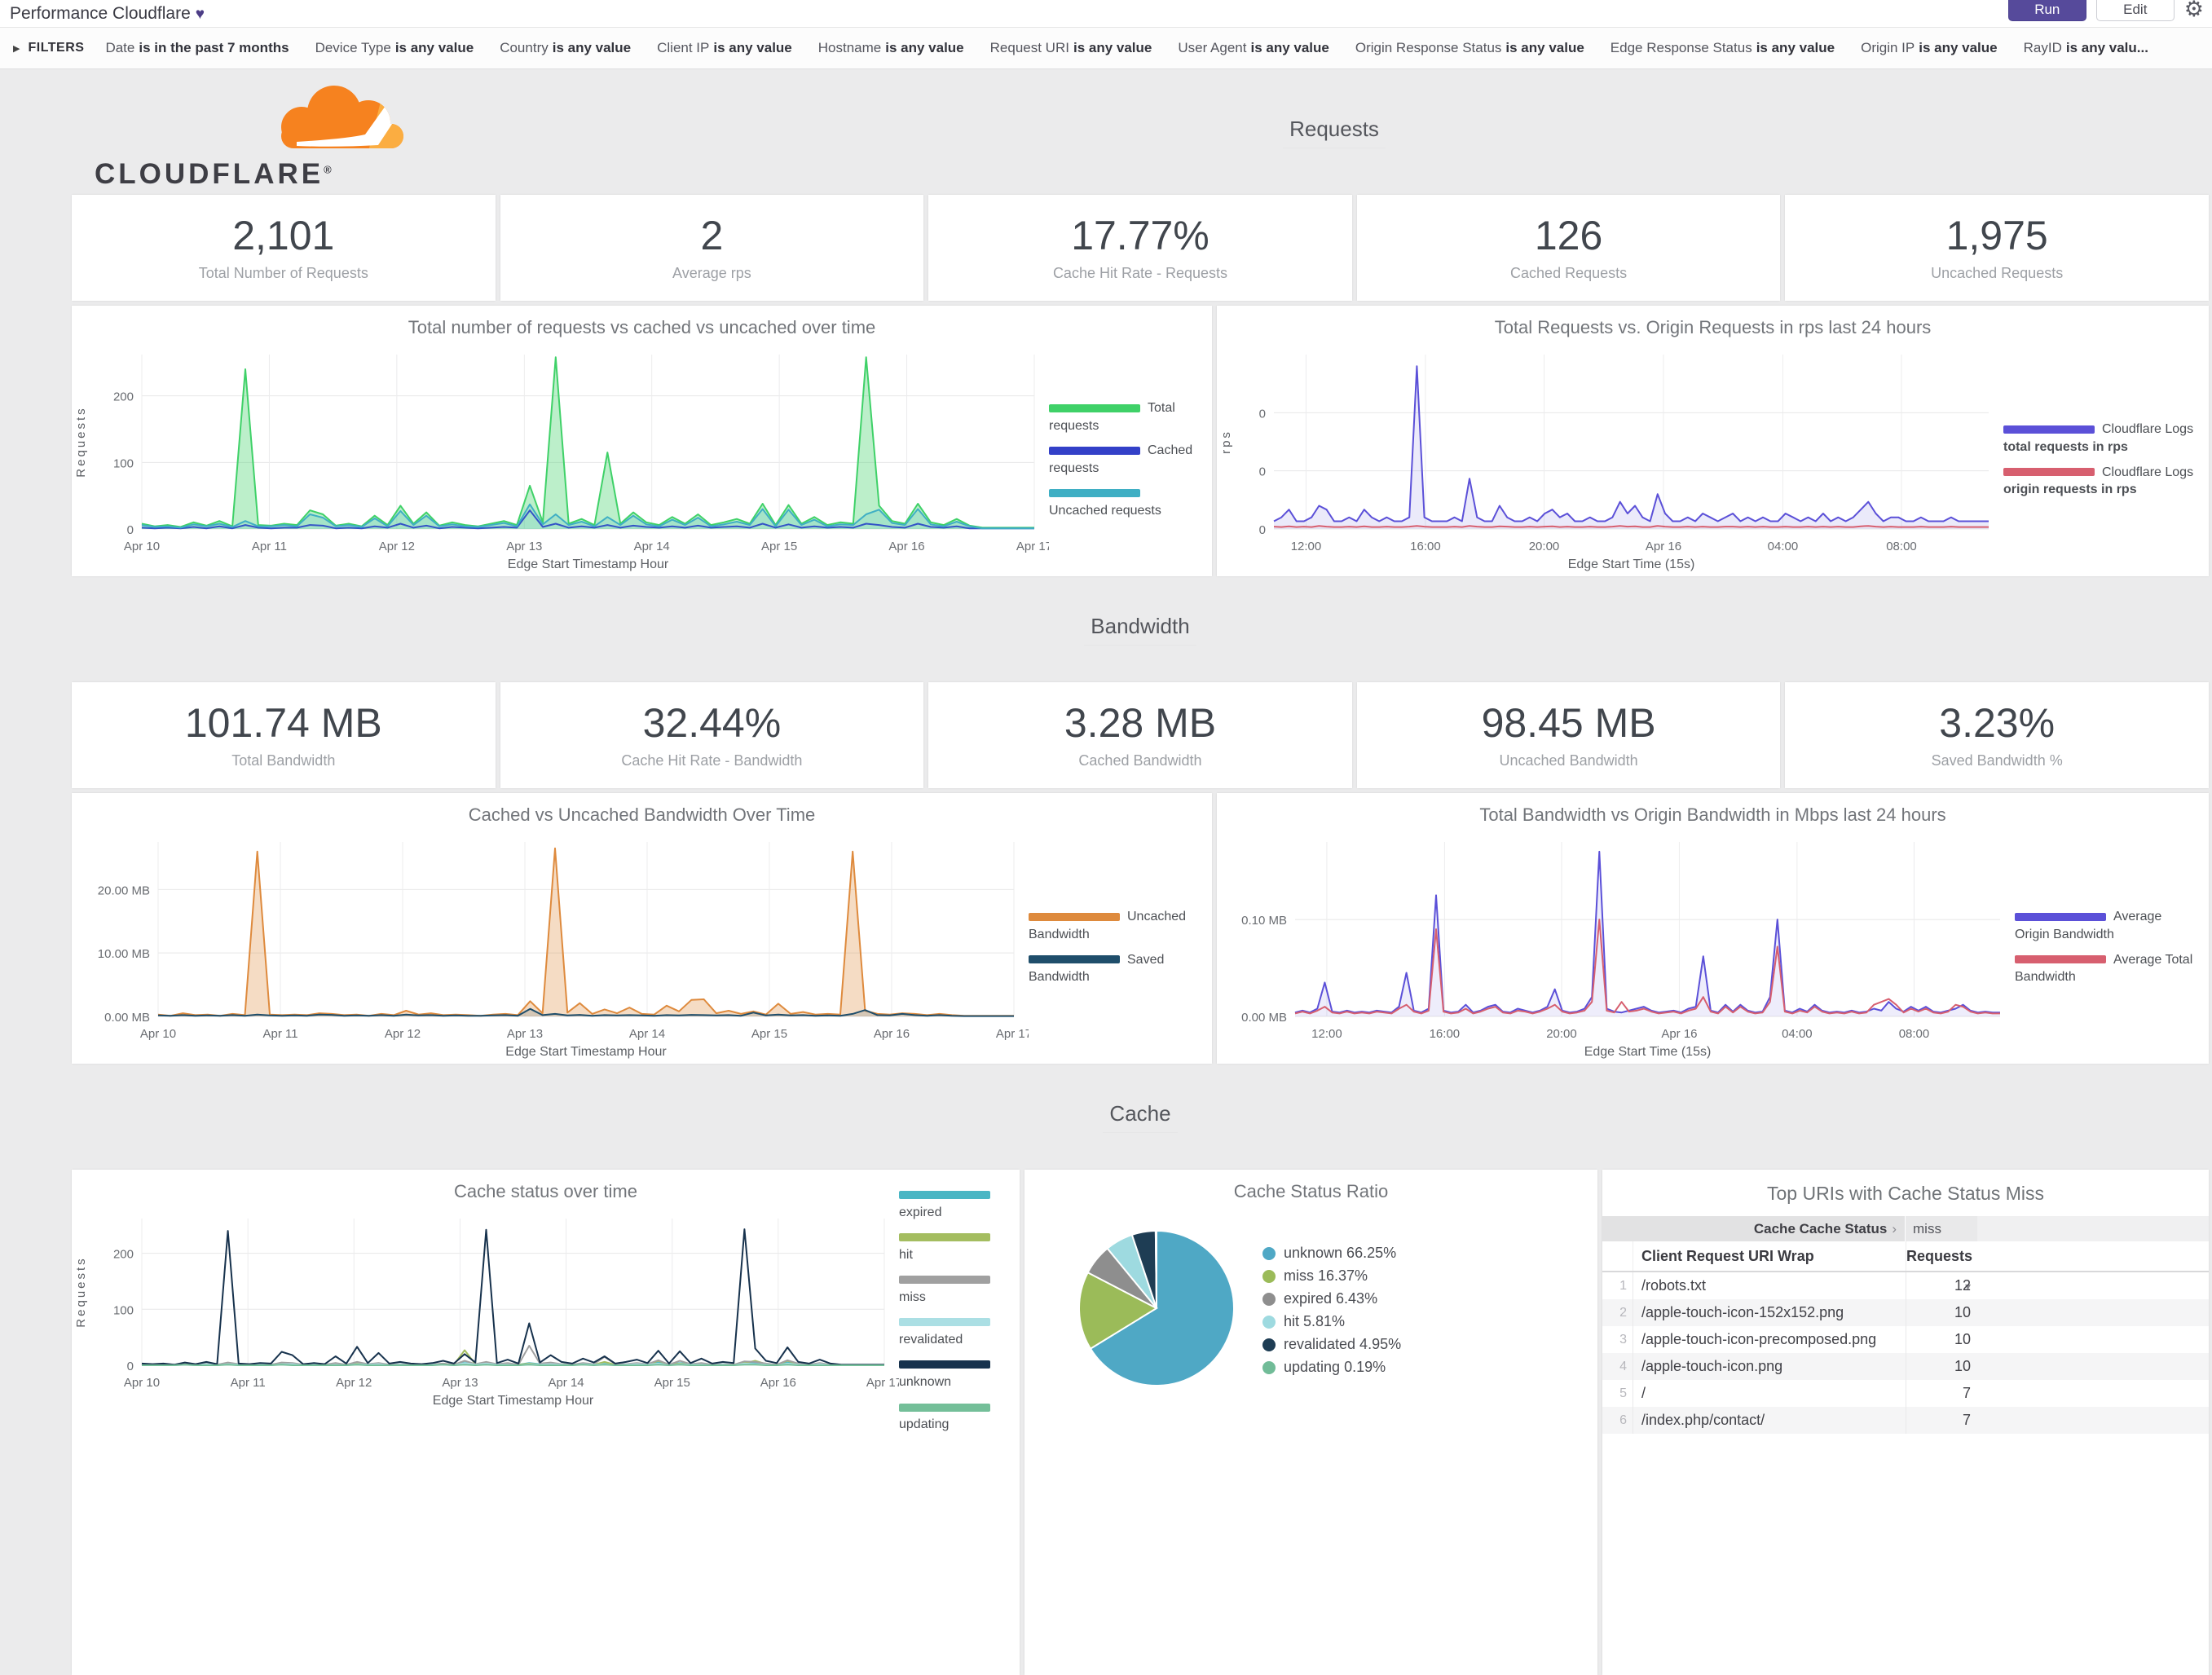  Describe the element at coordinates (712, 760) in the screenshot. I see `kpi-label: Cache Hit Rate - Bandwidth` at that location.